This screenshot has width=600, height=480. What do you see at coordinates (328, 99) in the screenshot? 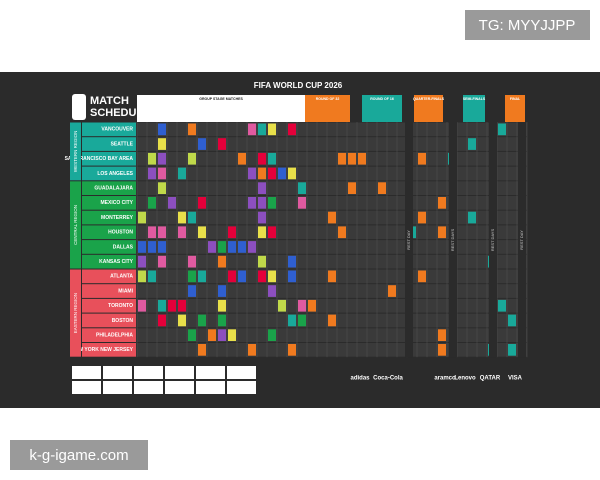
I see `stage-label: ROUND OF 32` at bounding box center [328, 99].